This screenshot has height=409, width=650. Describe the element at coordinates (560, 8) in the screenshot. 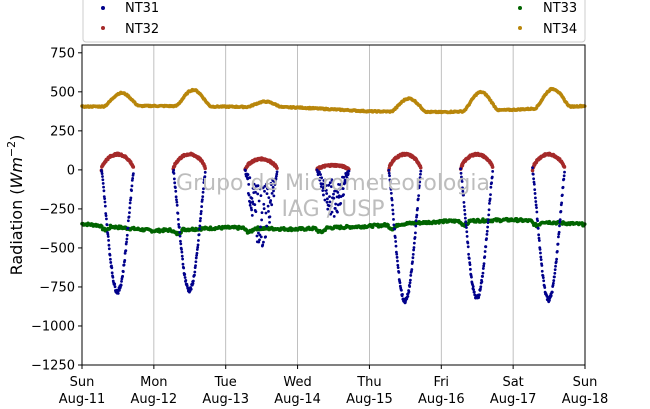

I see `legend-label-nt33: NT33` at that location.